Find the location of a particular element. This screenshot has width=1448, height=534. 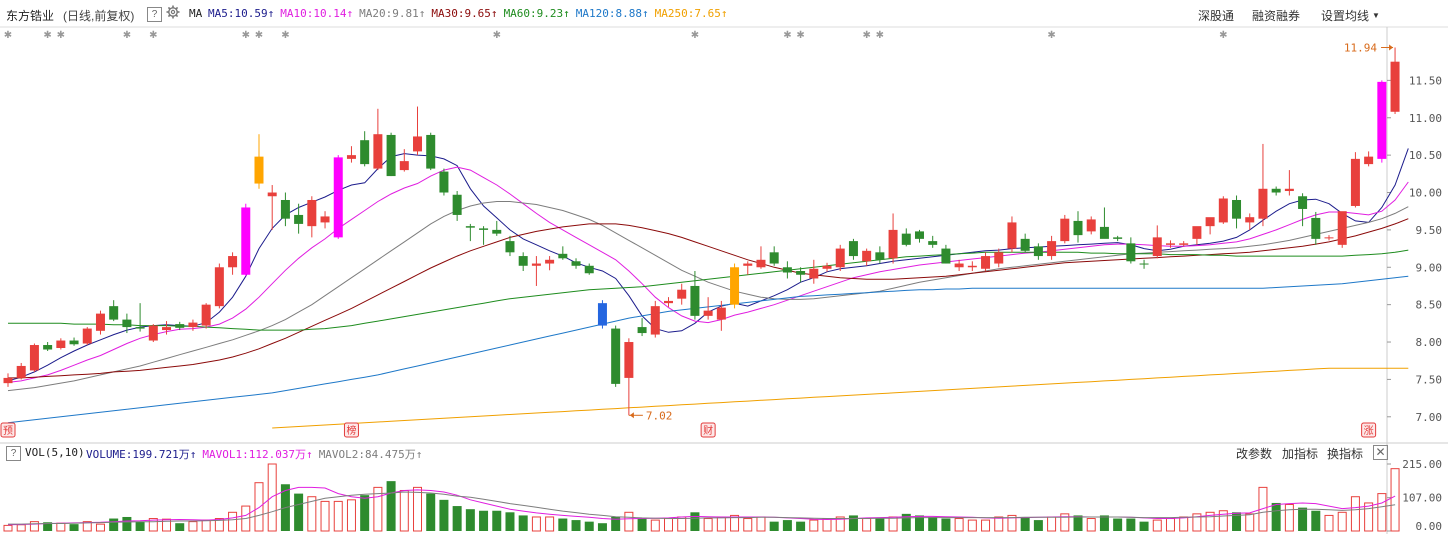

help-icon: ? is located at coordinates (154, 14).